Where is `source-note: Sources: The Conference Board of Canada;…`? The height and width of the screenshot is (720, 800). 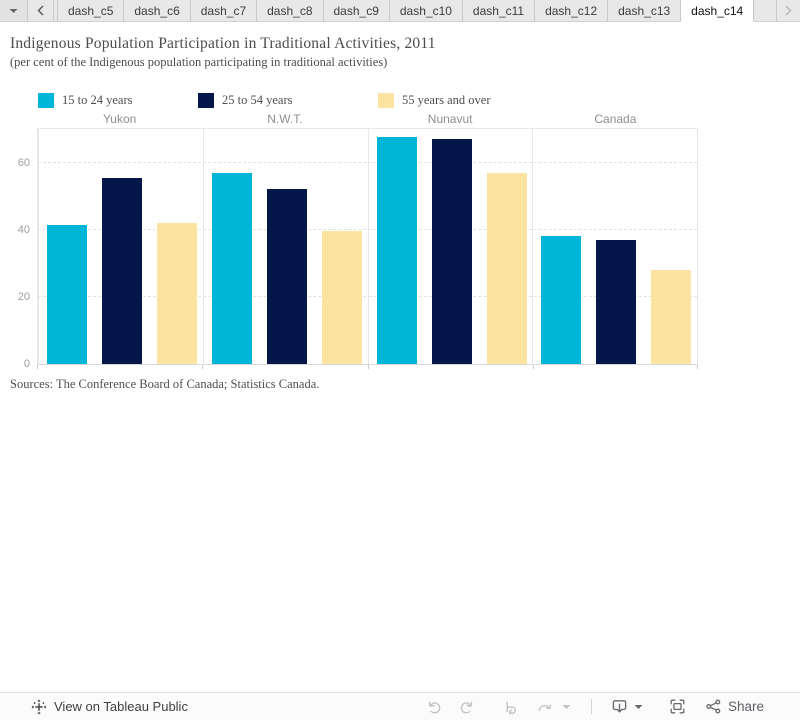
source-note: Sources: The Conference Board of Canada;… is located at coordinates (165, 384).